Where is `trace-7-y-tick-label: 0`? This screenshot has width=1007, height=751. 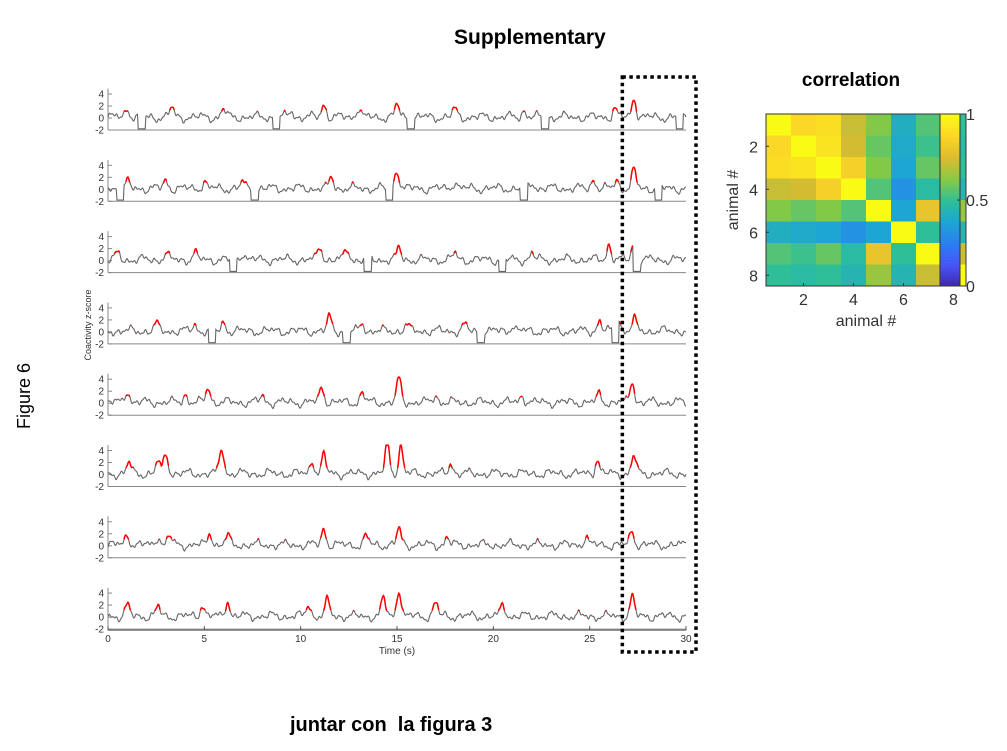 trace-7-y-tick-label: 0 is located at coordinates (101, 546).